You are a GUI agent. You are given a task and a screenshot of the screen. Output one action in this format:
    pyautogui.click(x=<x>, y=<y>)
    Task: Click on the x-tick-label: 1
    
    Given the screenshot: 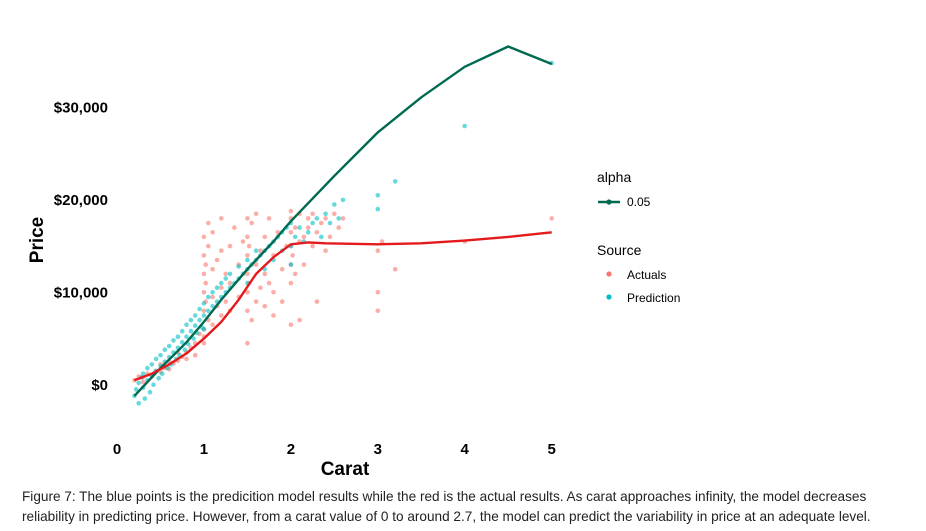 What is the action you would take?
    pyautogui.click(x=204, y=449)
    